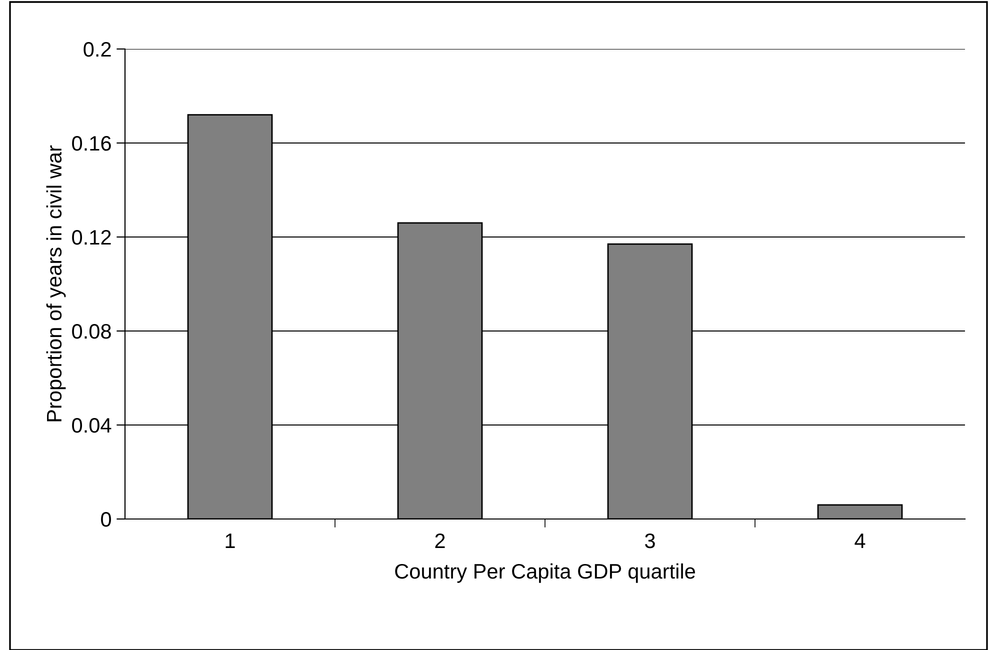 The image size is (990, 650). Describe the element at coordinates (91, 143) in the screenshot. I see `y-tick-label: 0.16` at that location.